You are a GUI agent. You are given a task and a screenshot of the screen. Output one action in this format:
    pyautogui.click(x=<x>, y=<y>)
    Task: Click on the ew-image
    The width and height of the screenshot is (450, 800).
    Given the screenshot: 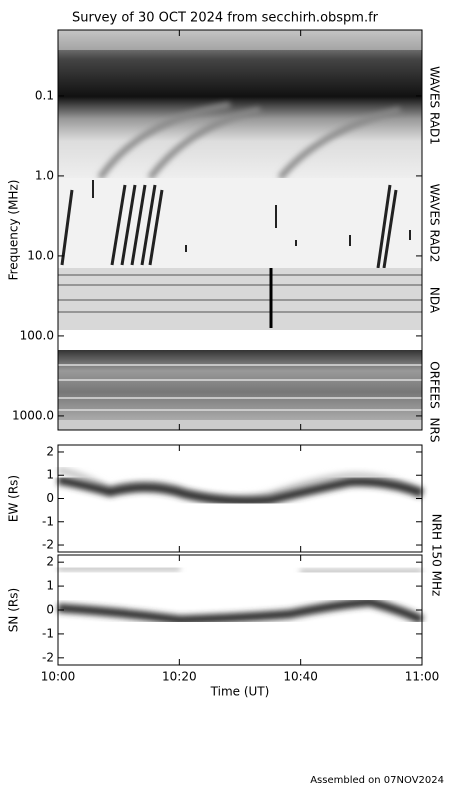 What is the action you would take?
    pyautogui.click(x=240, y=486)
    